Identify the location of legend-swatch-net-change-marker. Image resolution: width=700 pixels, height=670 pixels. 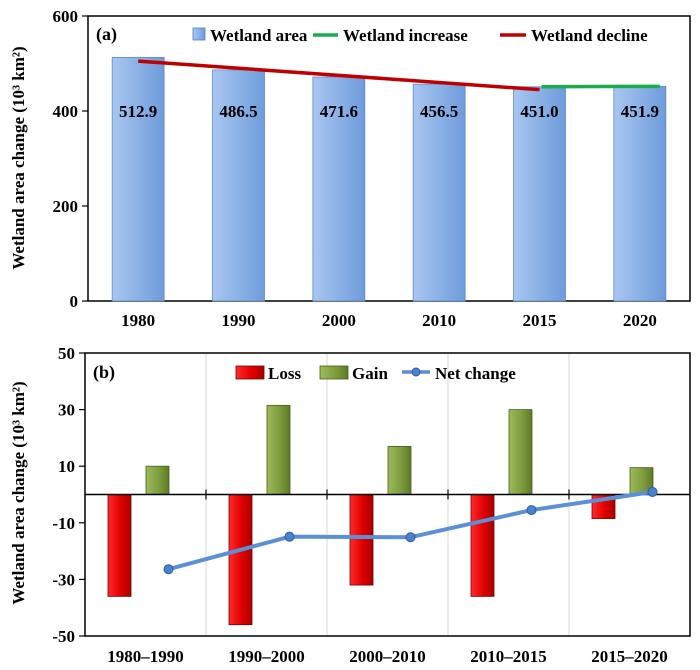
(416, 372).